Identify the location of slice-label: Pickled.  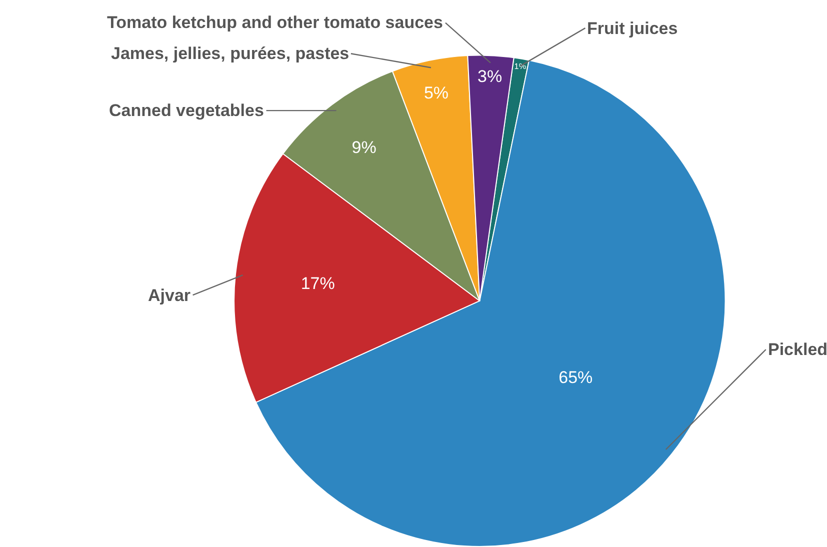
(797, 349).